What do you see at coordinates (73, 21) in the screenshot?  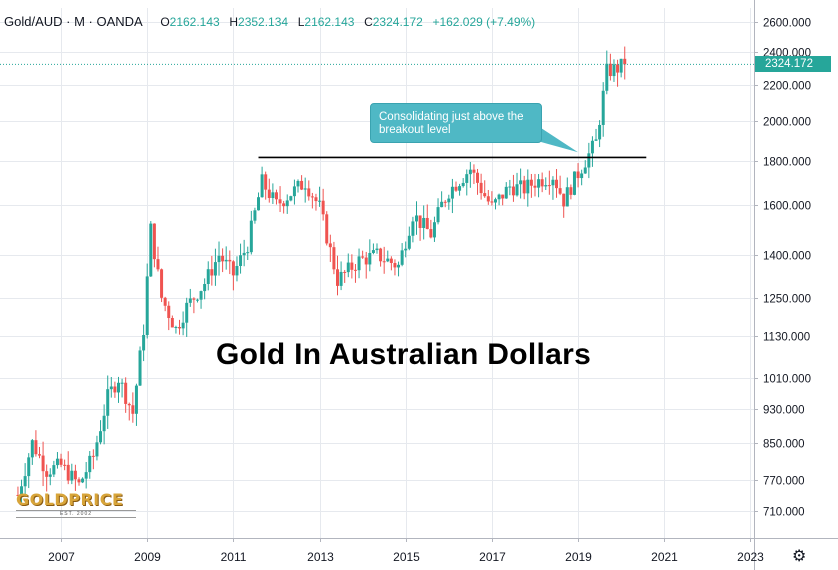 I see `symbol-label: Gold/AUD · M · OANDA` at bounding box center [73, 21].